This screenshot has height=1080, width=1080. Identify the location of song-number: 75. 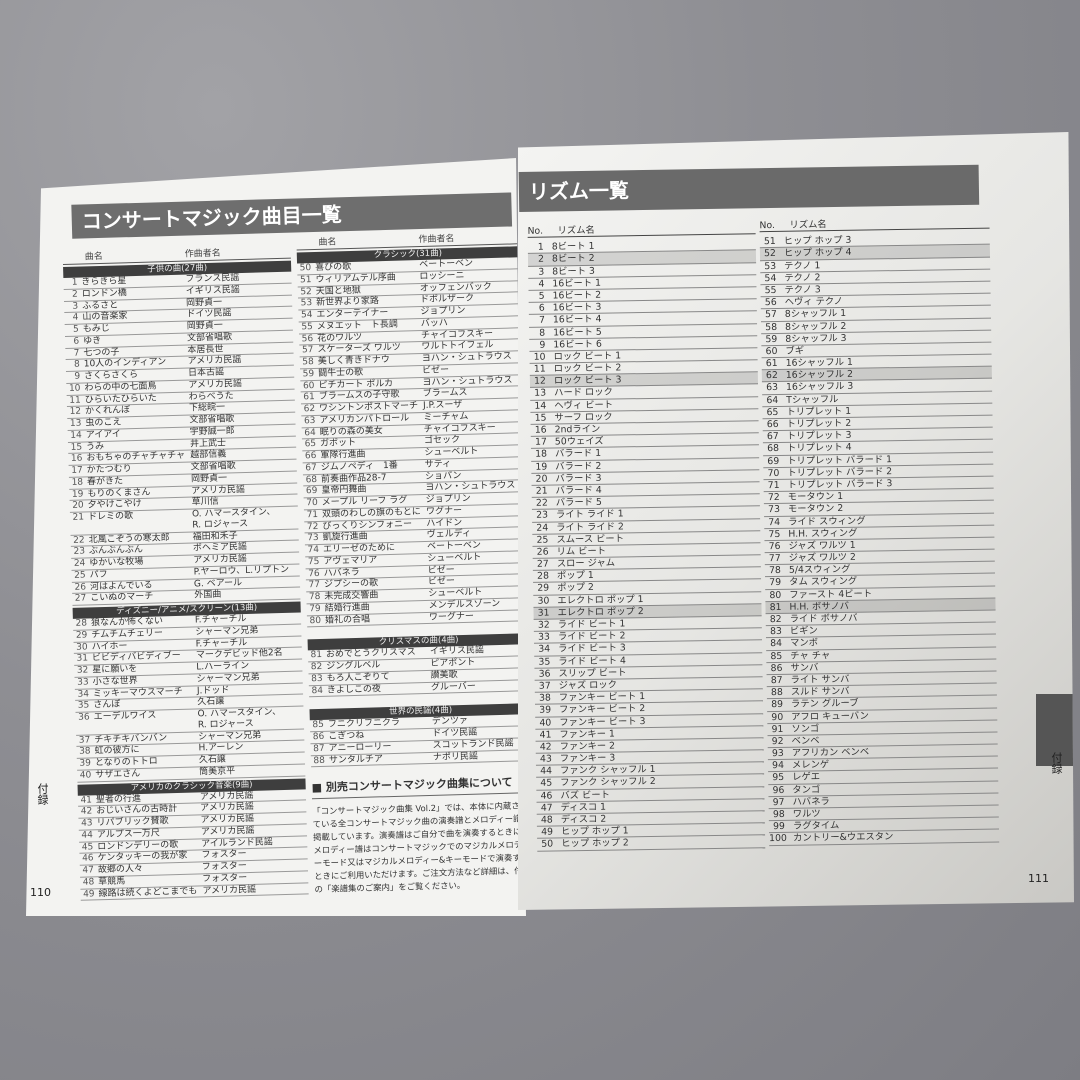
(313, 562).